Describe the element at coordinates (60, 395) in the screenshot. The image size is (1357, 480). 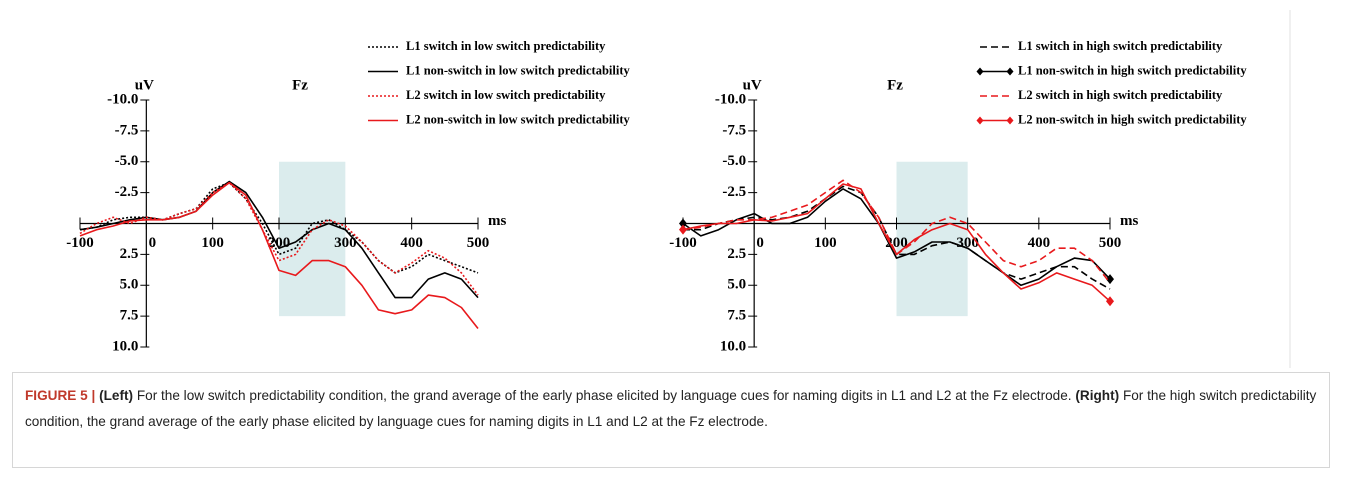
I see `figure-label: FIGURE 5 |` at that location.